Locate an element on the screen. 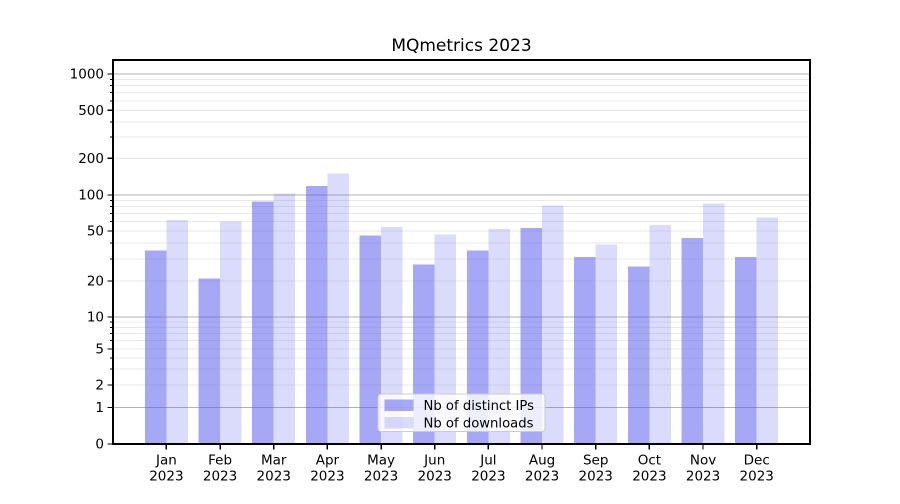 The image size is (900, 504). x-tick-label-year-nov: 2023 is located at coordinates (703, 477).